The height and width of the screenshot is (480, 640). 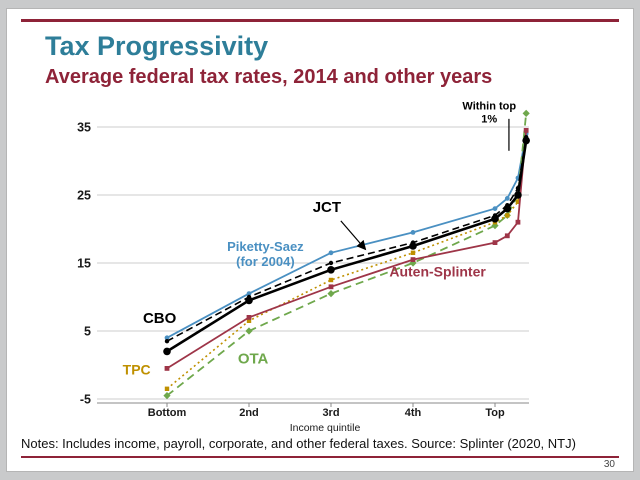 I want to click on within-top-label: 1%, so click(x=489, y=119).